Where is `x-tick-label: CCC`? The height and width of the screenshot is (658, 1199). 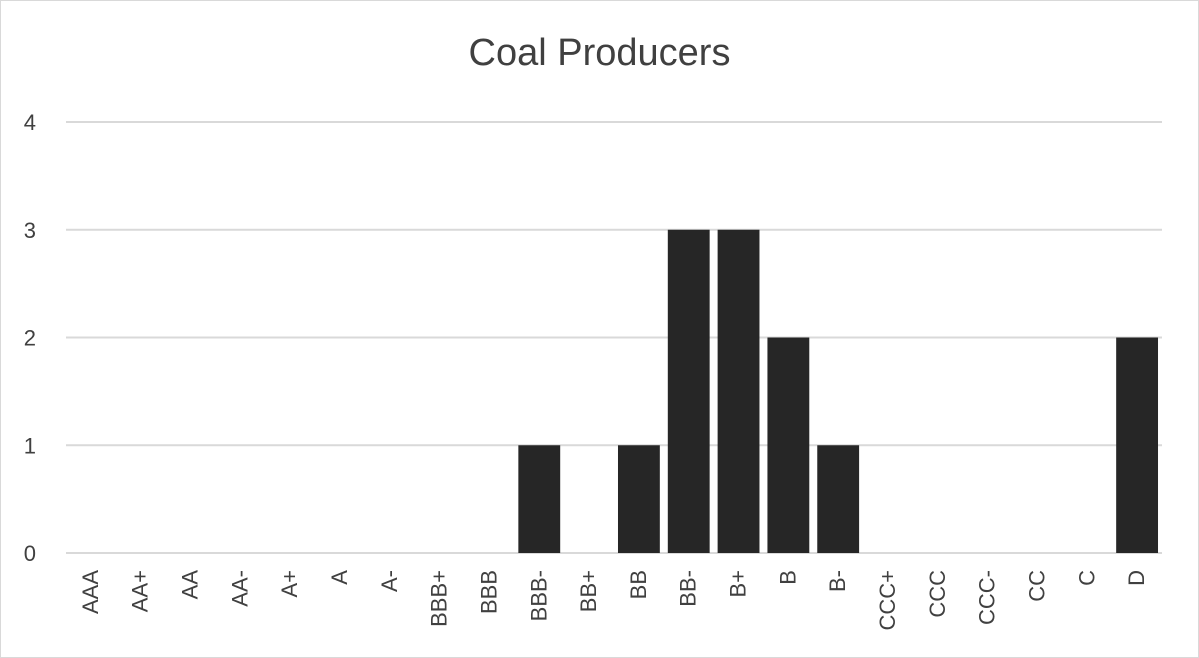 x-tick-label: CCC is located at coordinates (937, 594).